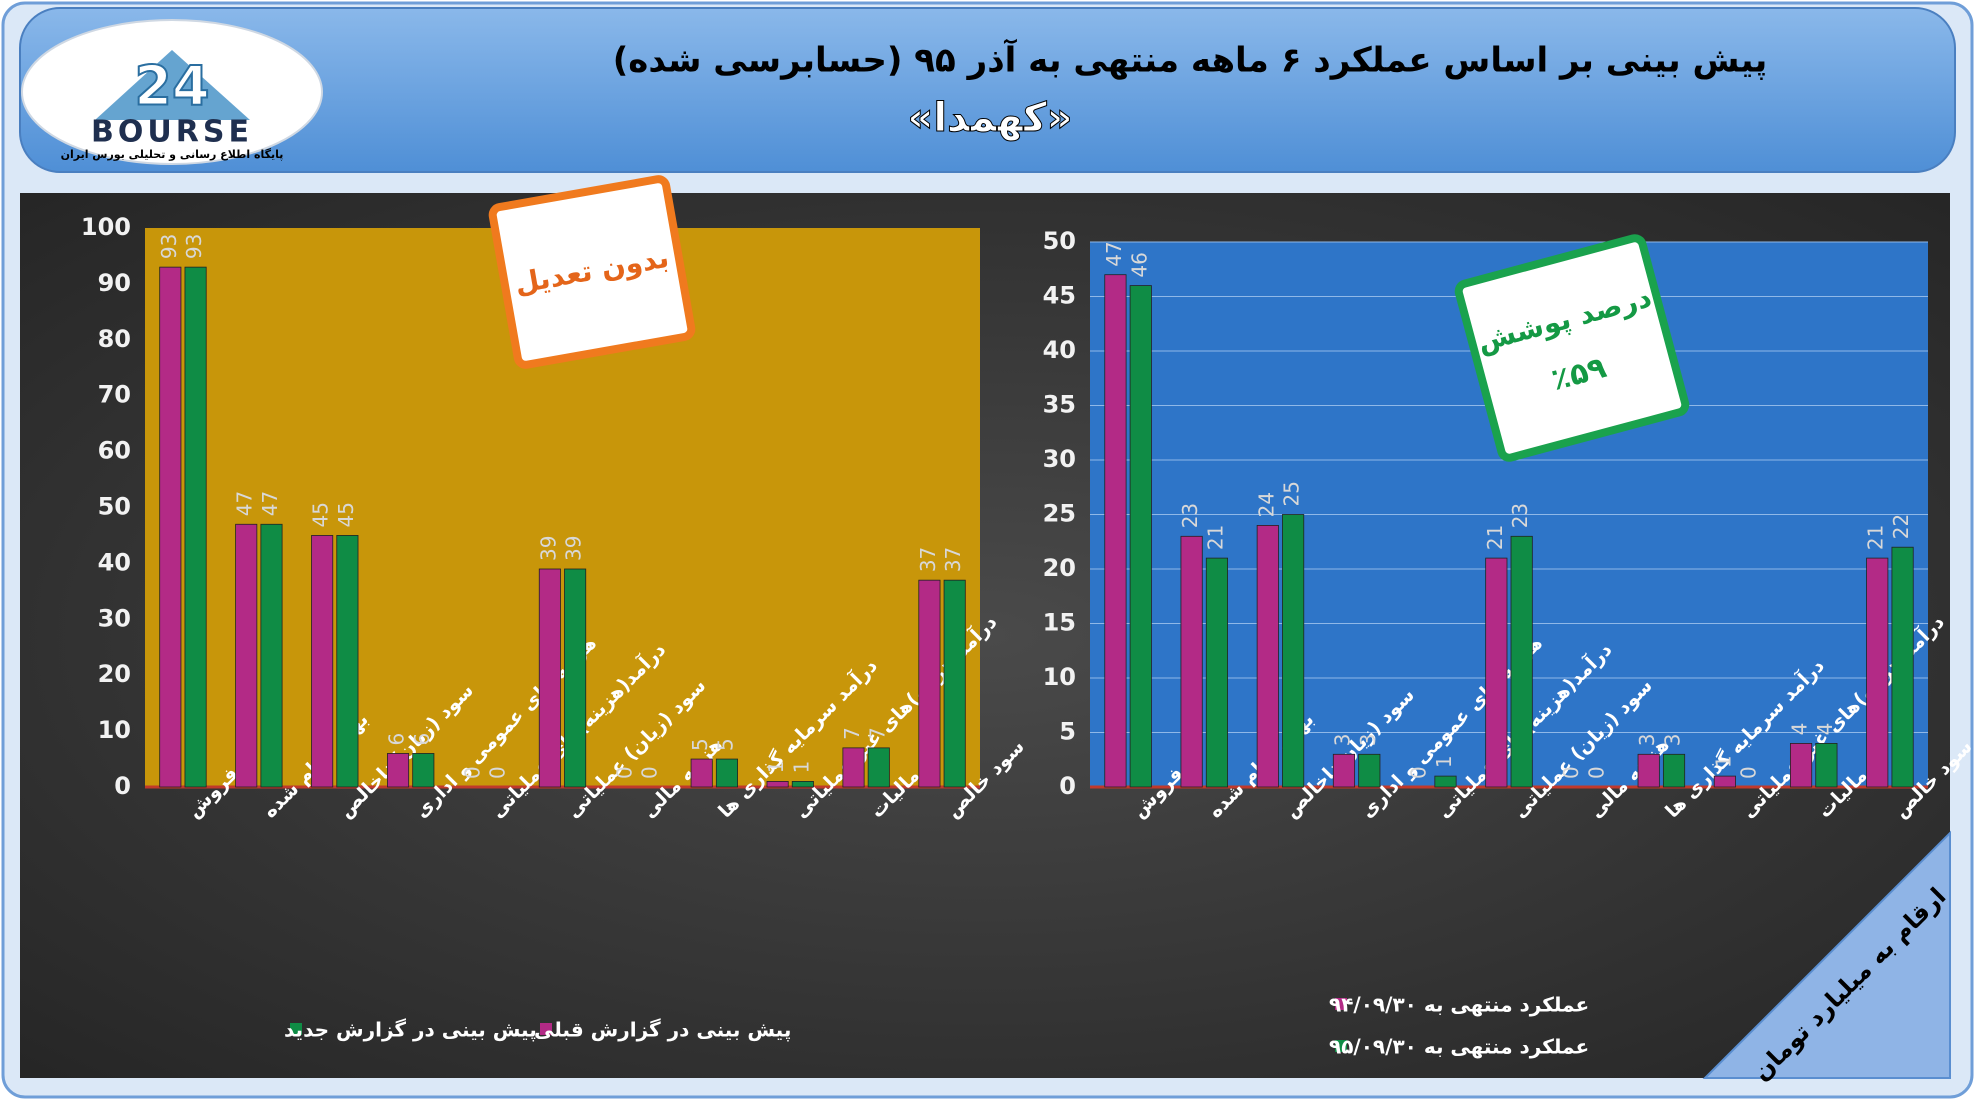 The height and width of the screenshot is (1100, 1975). What do you see at coordinates (877, 733) in the screenshot?
I see `value-label: 7` at bounding box center [877, 733].